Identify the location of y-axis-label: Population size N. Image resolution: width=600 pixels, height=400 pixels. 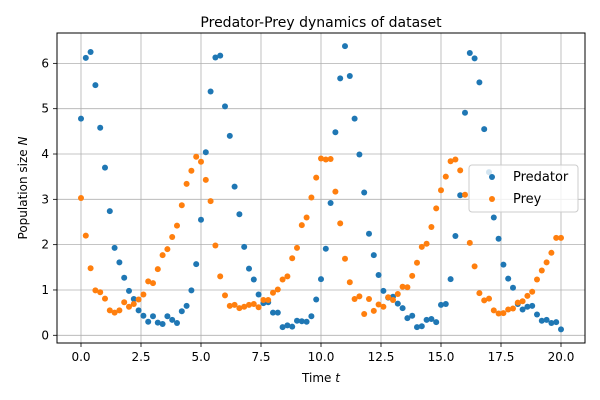
(23, 188).